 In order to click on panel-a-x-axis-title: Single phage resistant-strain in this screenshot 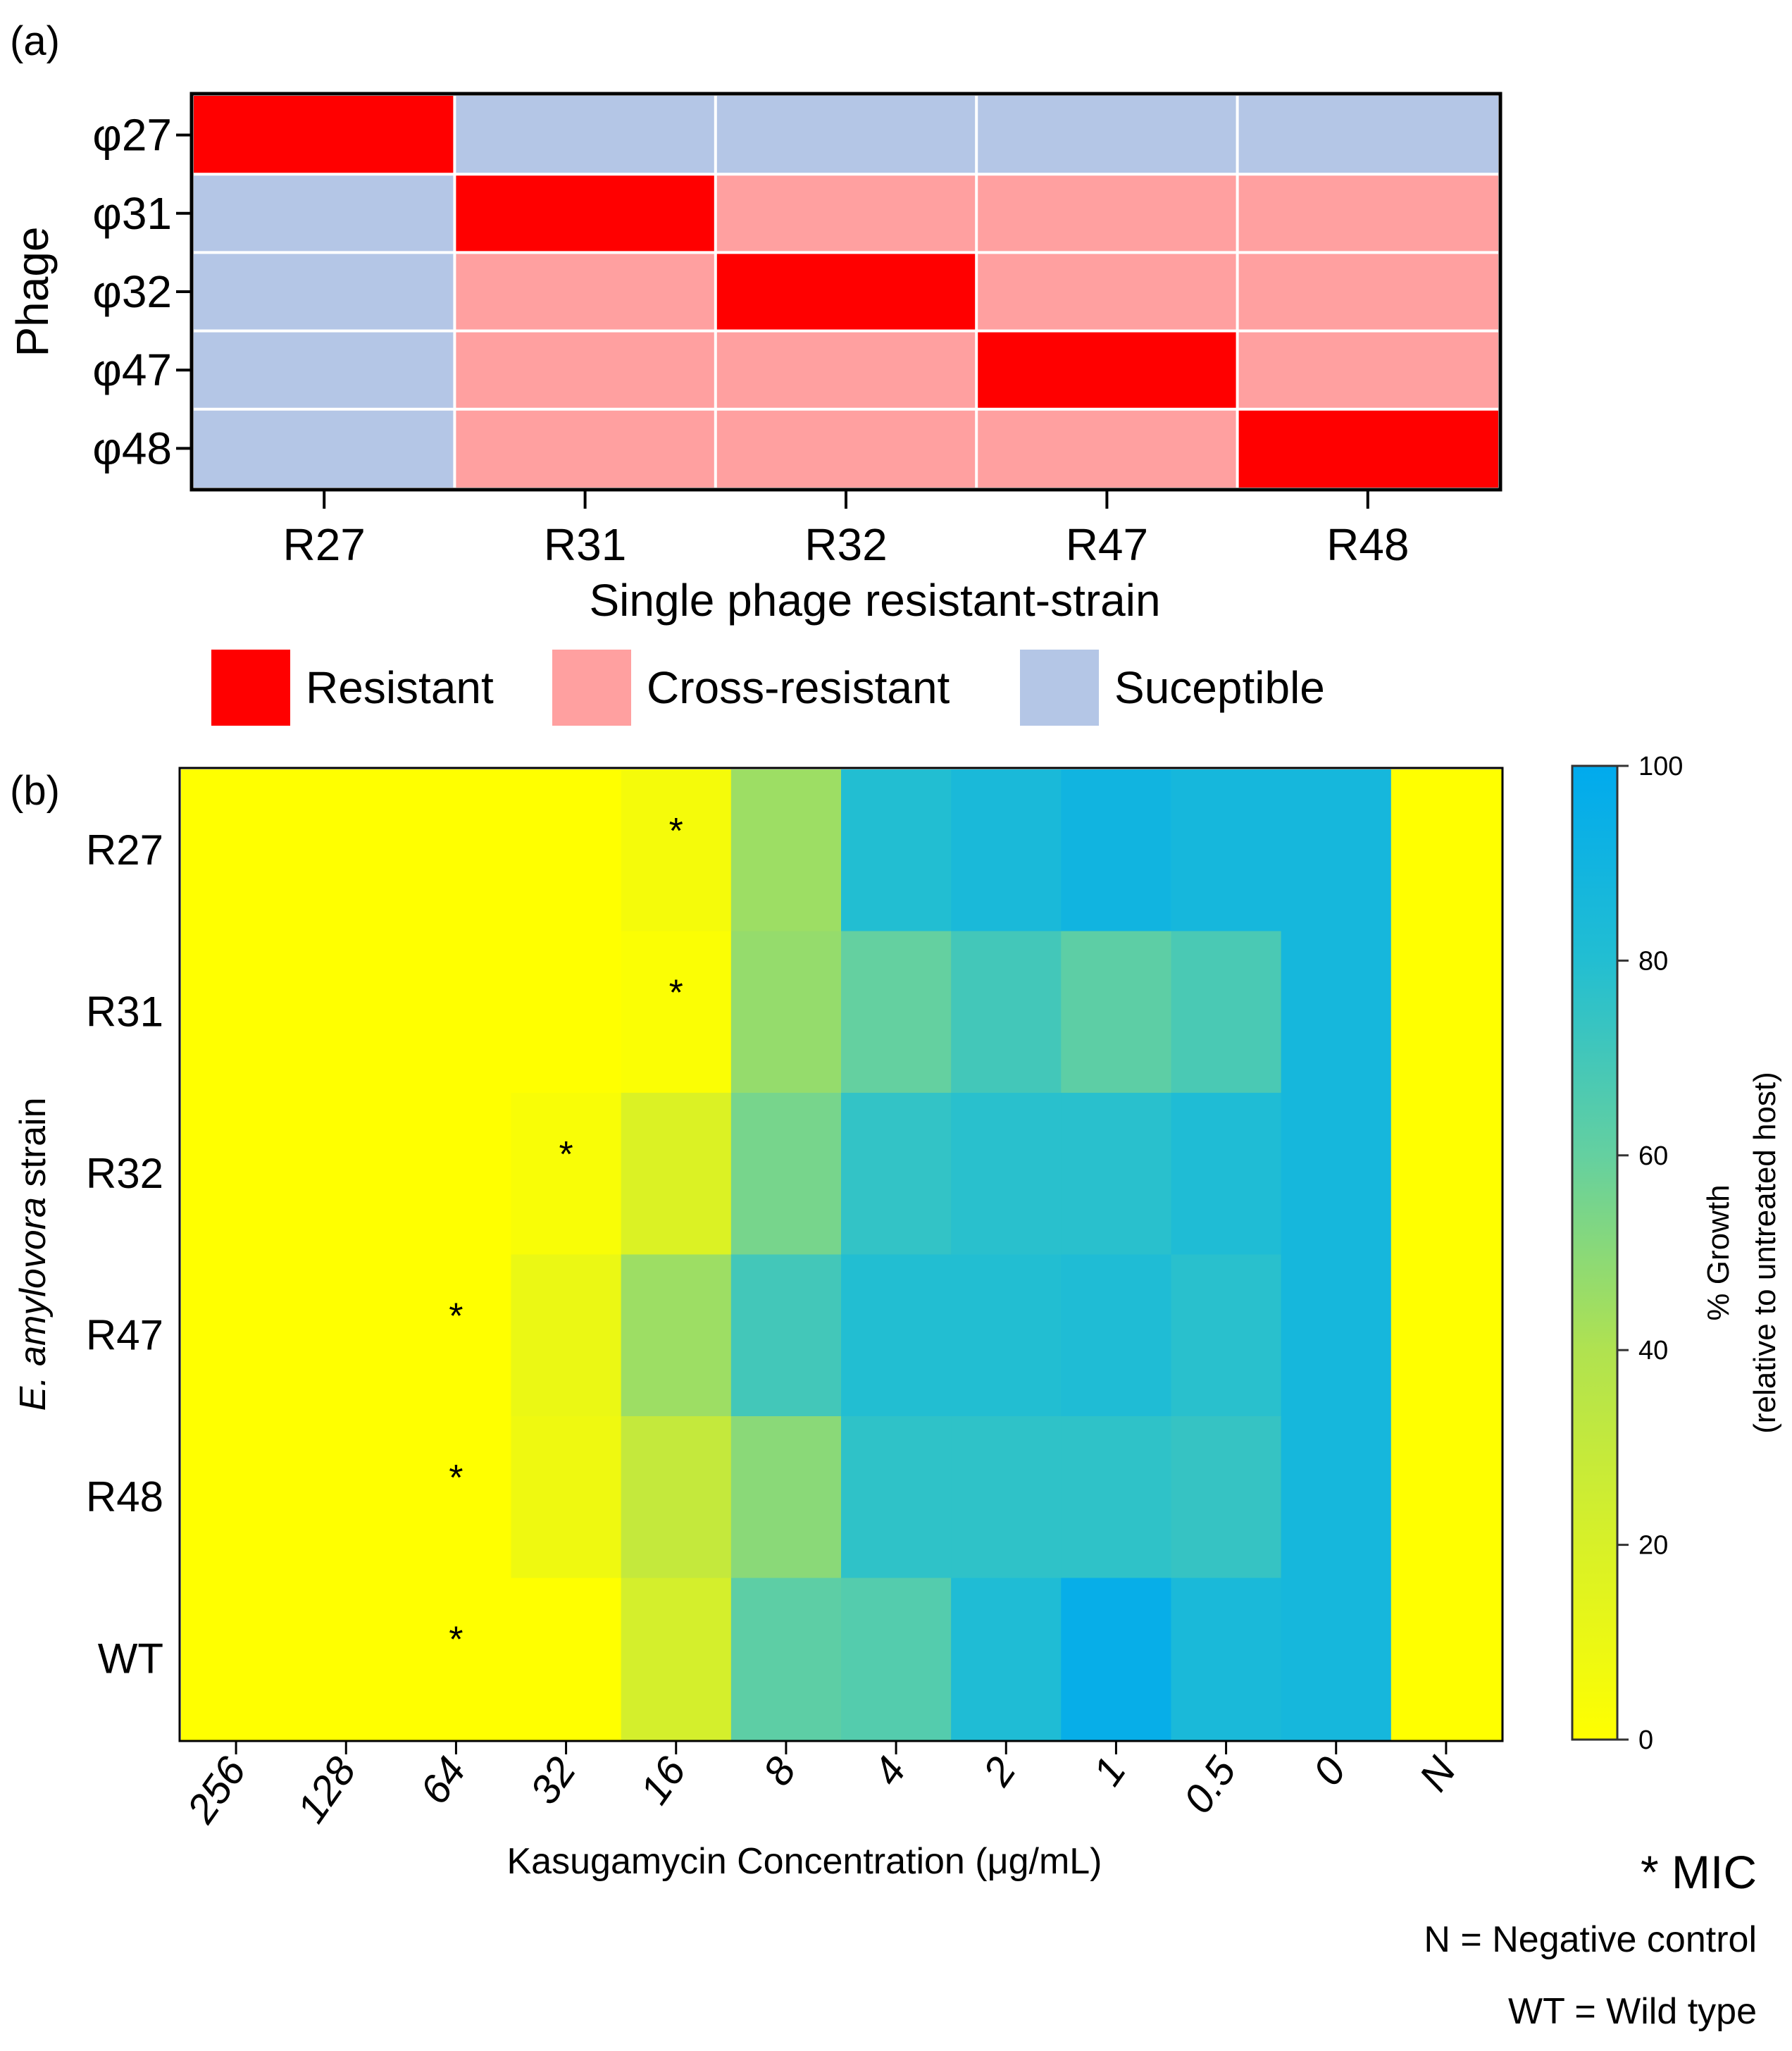, I will do `click(874, 600)`.